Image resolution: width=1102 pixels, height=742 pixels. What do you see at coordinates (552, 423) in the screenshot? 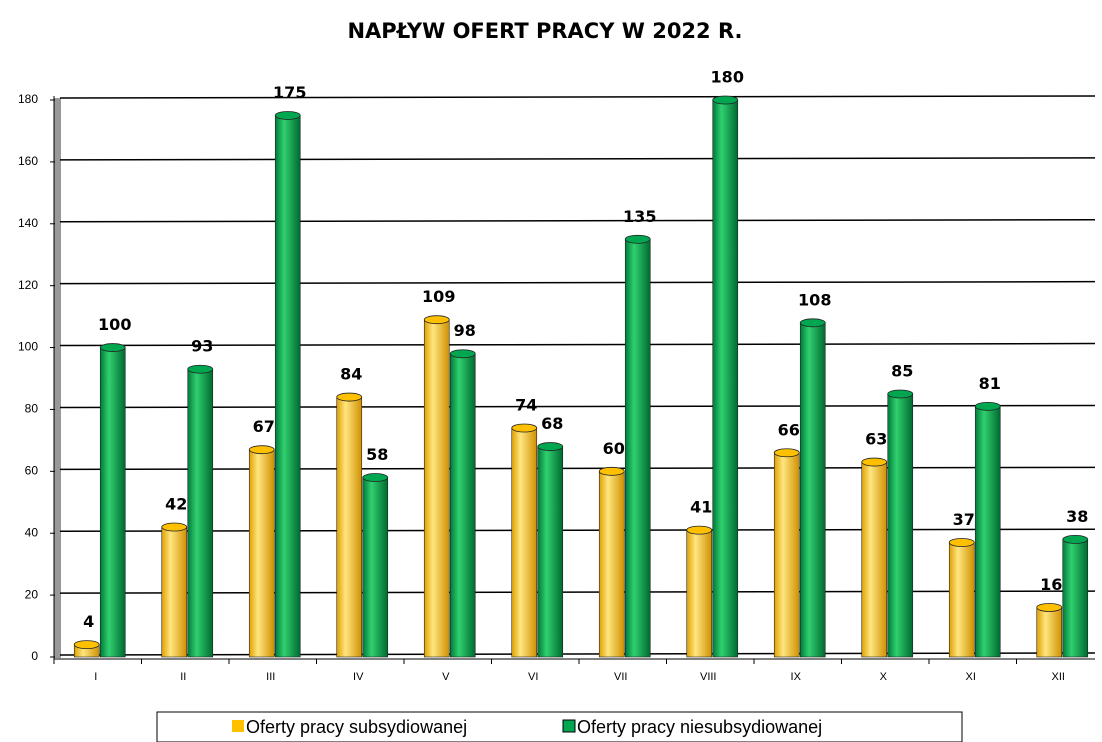
I see `value-label: 68` at bounding box center [552, 423].